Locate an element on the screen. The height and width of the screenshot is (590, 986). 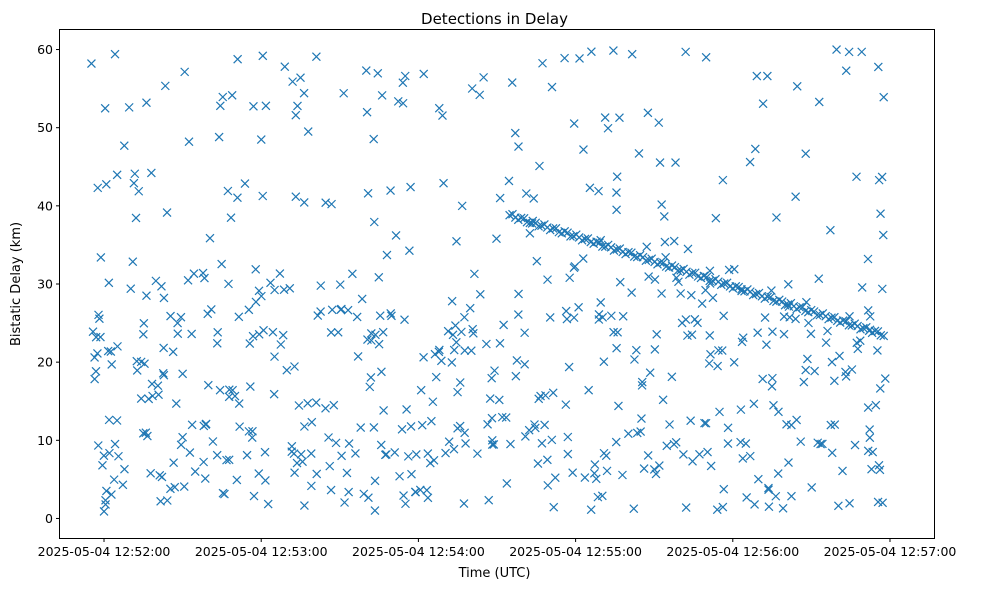
y-tick-label: 0 is located at coordinates (49, 518).